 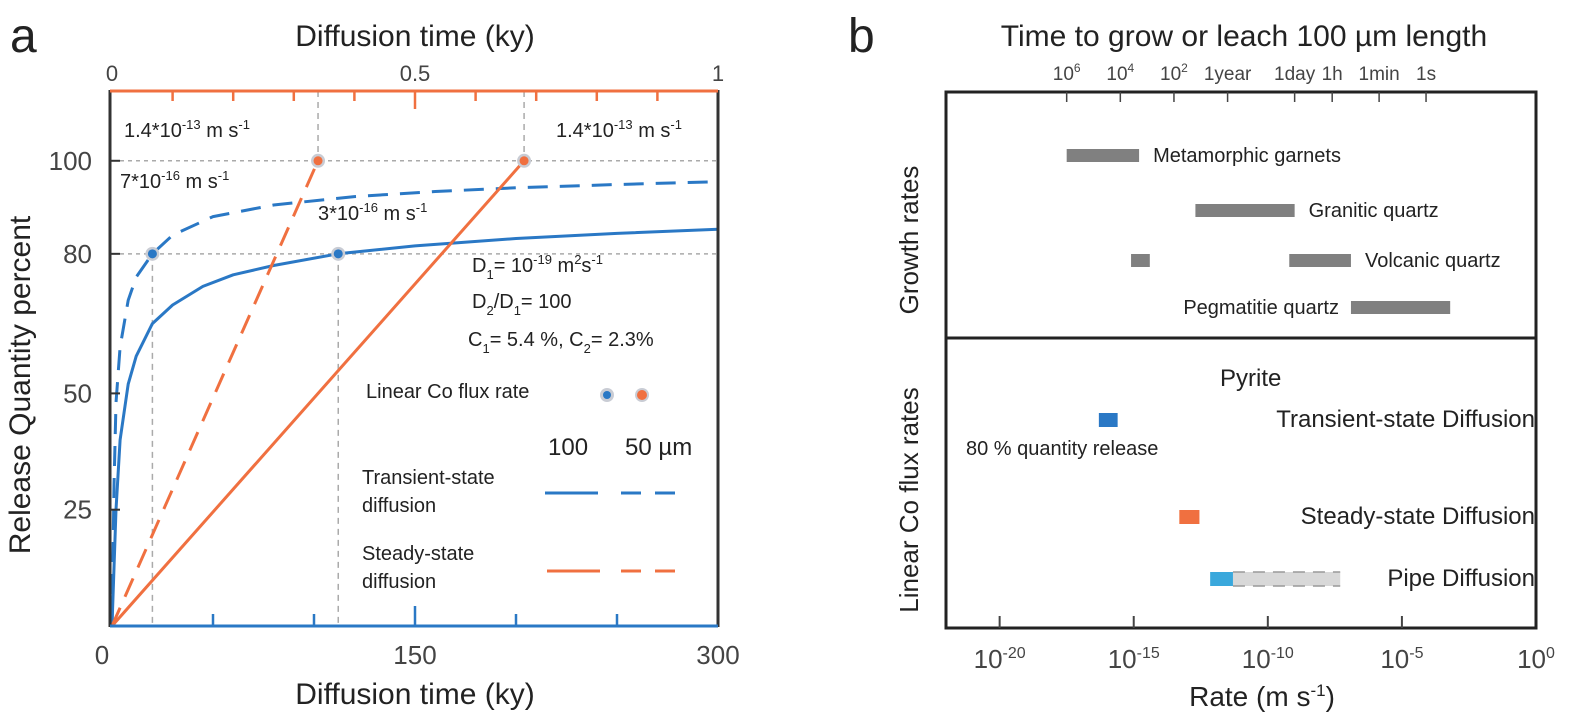 I want to click on bottom-tick-label-2: 300, so click(x=717, y=655).